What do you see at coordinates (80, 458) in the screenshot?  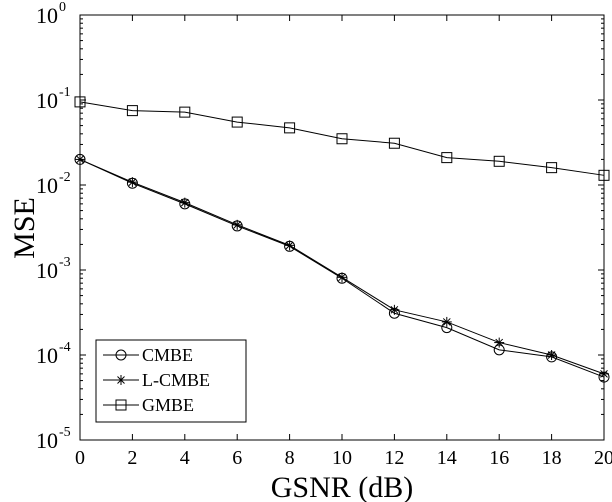 I see `x-tick-label: 0` at bounding box center [80, 458].